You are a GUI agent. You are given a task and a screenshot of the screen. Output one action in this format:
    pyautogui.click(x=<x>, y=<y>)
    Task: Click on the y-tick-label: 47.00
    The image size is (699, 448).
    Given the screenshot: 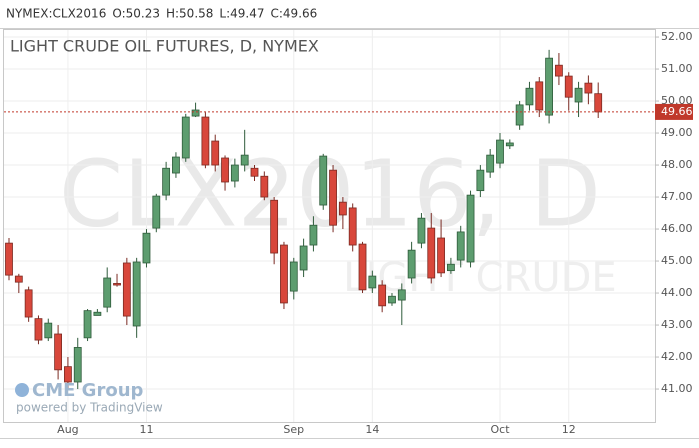 What is the action you would take?
    pyautogui.click(x=677, y=196)
    